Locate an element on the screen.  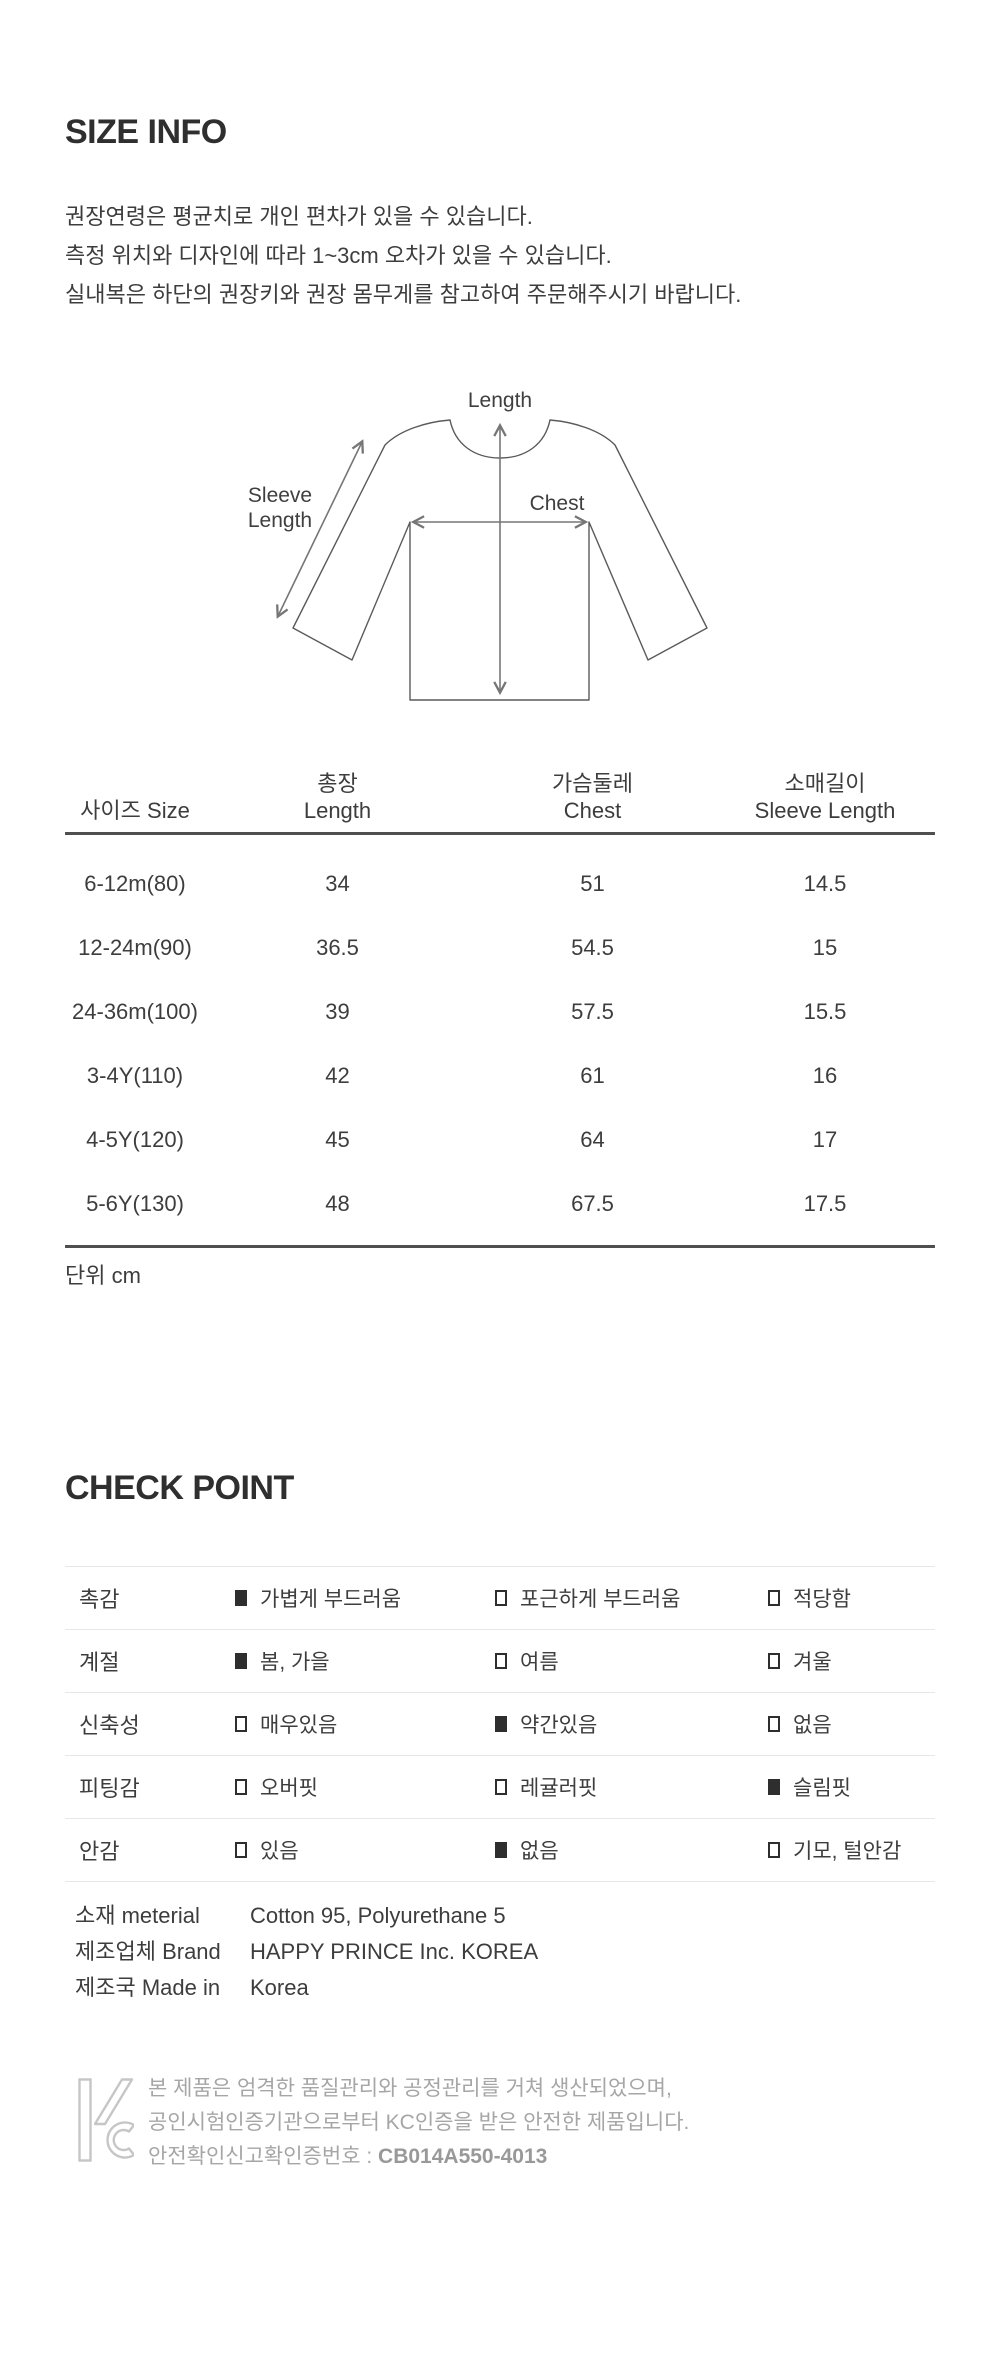
table-row: 24-36m(100) 39 57.5 15.5 is located at coordinates (500, 1012).